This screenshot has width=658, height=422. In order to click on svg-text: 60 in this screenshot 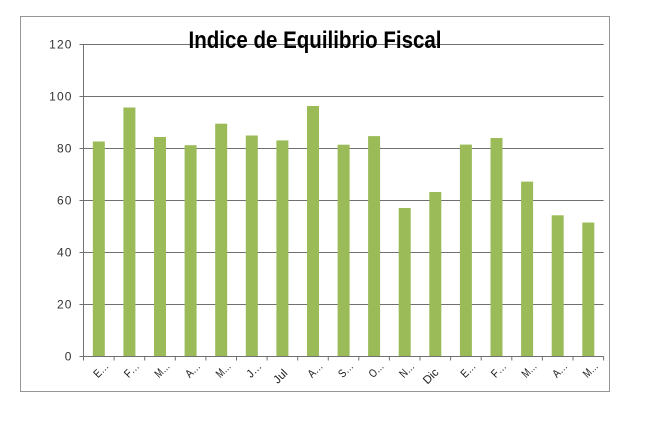, I will do `click(65, 201)`.